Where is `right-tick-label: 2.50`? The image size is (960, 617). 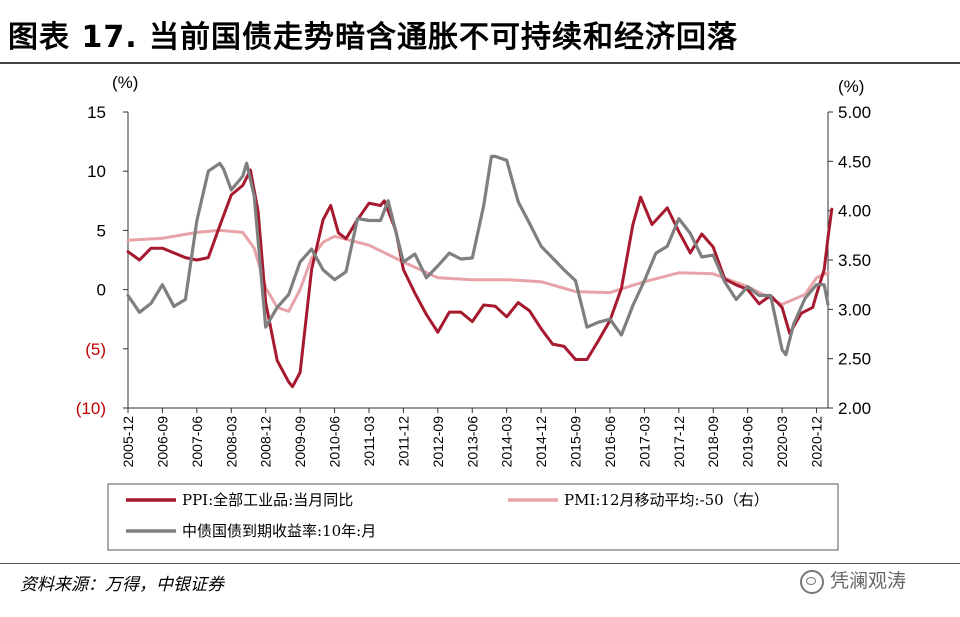
right-tick-label: 2.50 is located at coordinates (854, 359).